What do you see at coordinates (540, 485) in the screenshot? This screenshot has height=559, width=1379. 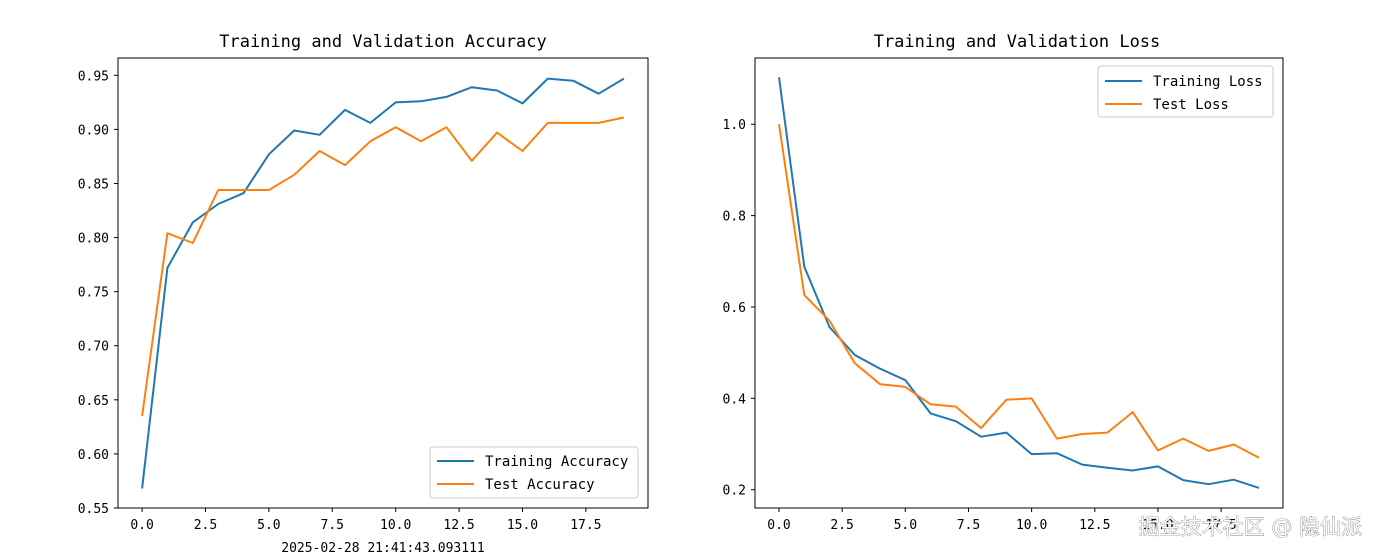 I see `accuracy-legend-label-test: Test Accuracy` at bounding box center [540, 485].